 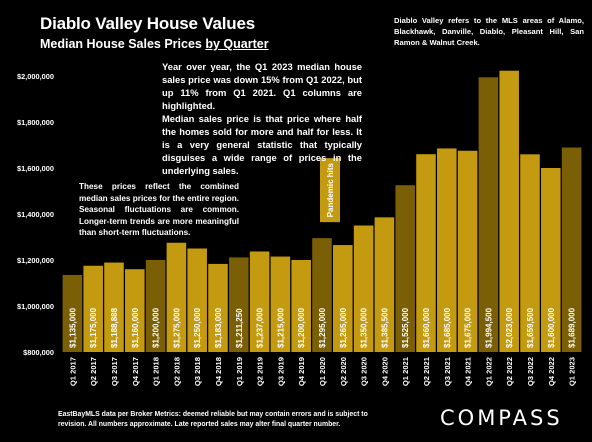 What do you see at coordinates (176, 327) in the screenshot?
I see `bar-value-label: $1,275,000` at bounding box center [176, 327].